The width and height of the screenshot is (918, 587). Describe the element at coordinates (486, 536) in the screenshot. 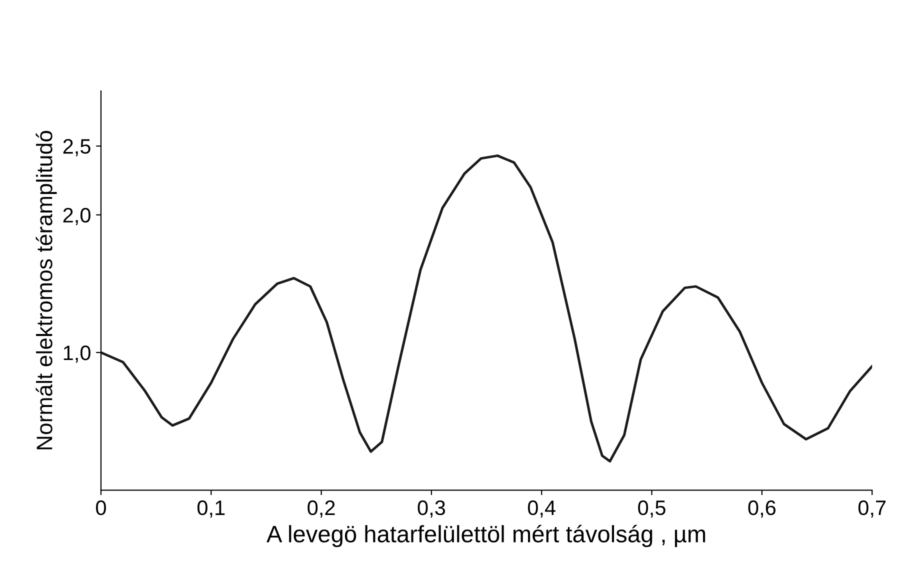

I see `x-axis-title: A levegö hatarfelülettöl mért távolság , µm` at that location.